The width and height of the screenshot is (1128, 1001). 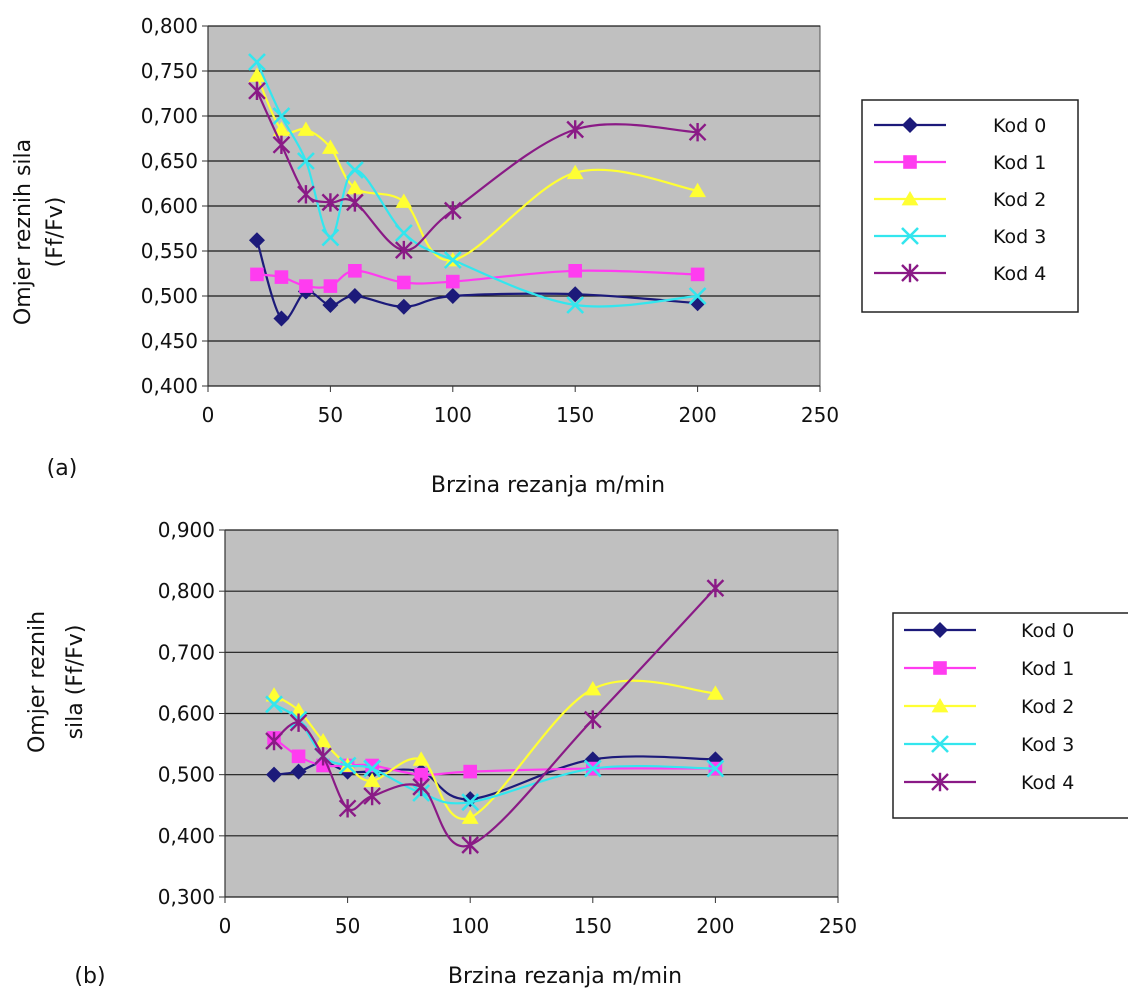 What do you see at coordinates (470, 926) in the screenshot?
I see `x-tick-label: 100` at bounding box center [470, 926].